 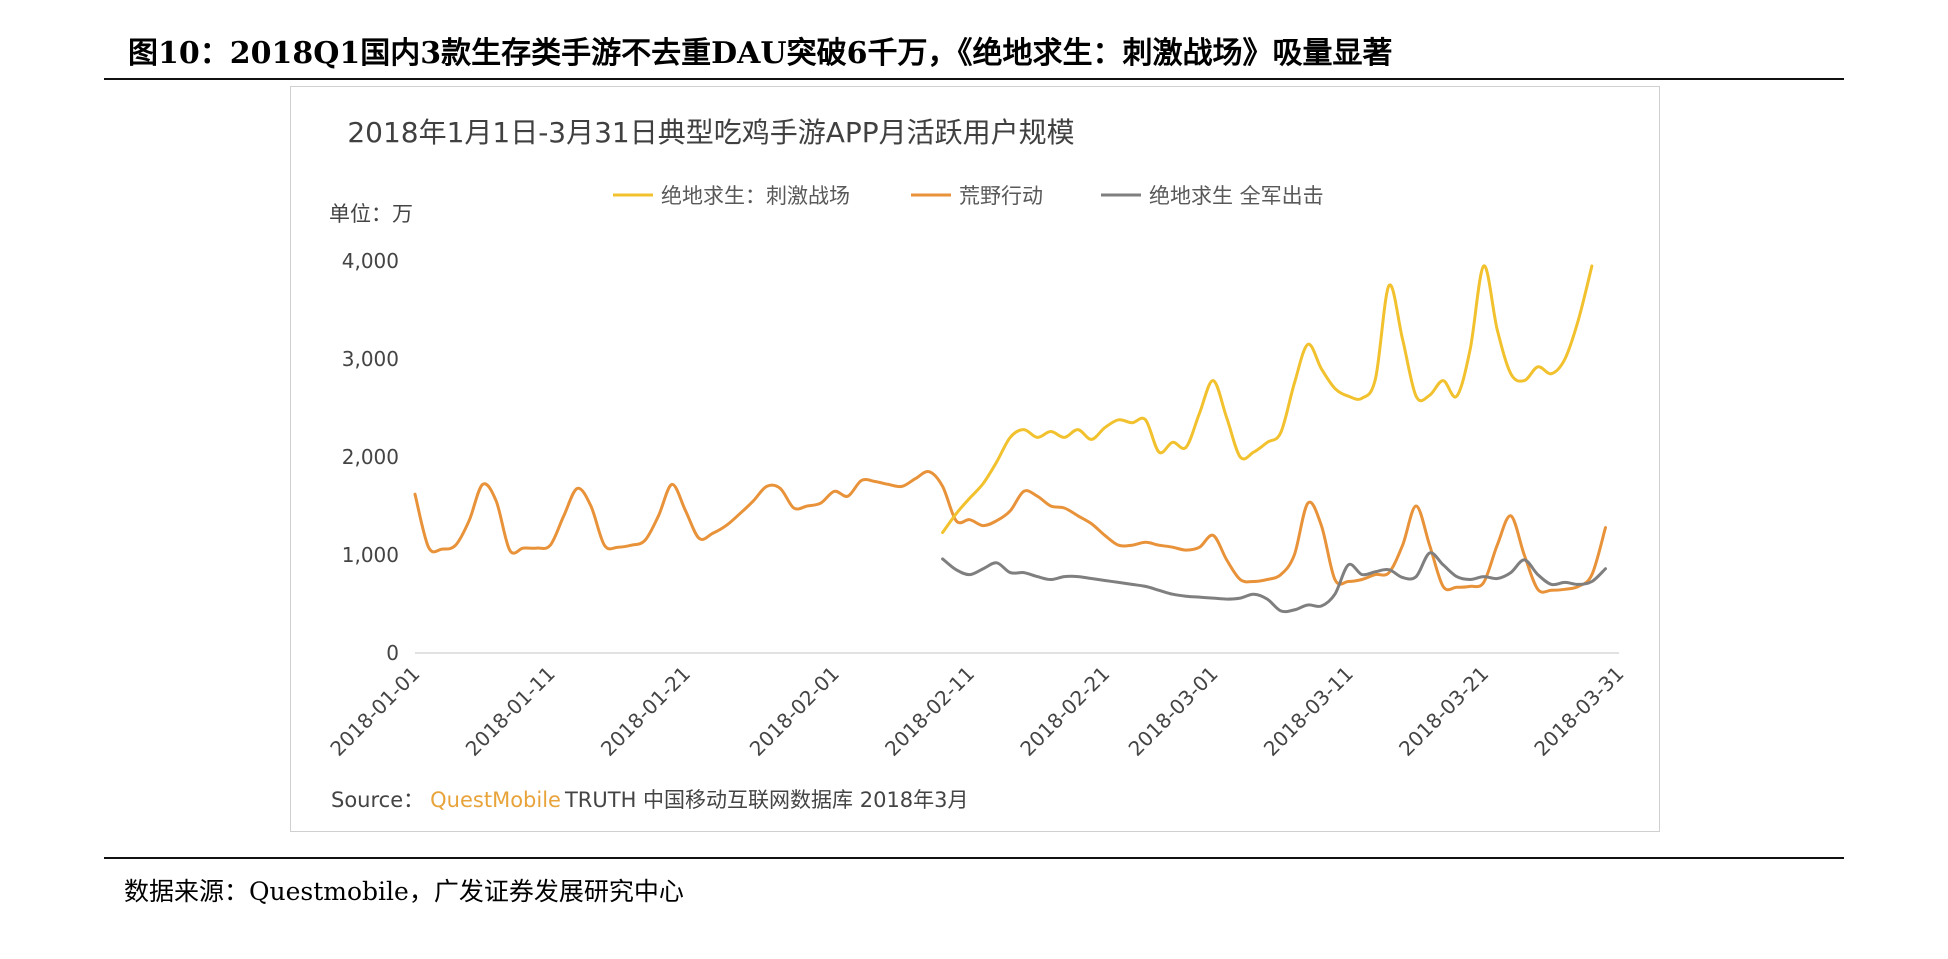 I want to click on legend-label-hyxd: 荒野行动, so click(x=1001, y=196).